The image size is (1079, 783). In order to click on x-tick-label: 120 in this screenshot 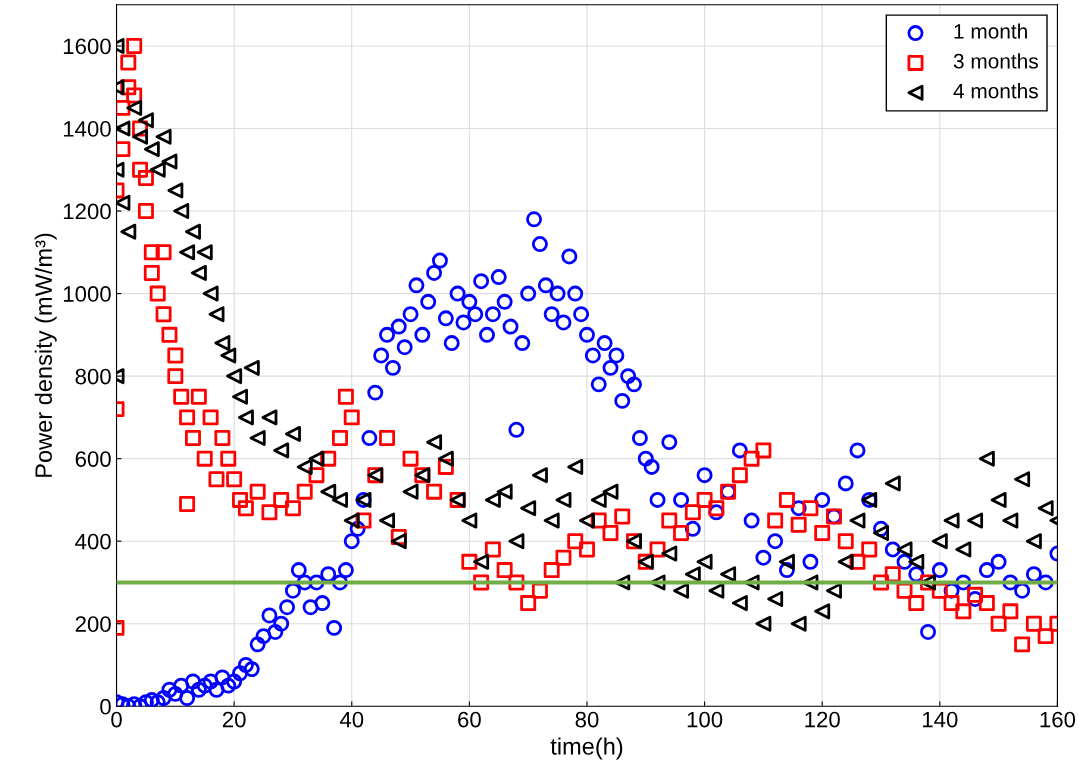, I will do `click(822, 719)`.